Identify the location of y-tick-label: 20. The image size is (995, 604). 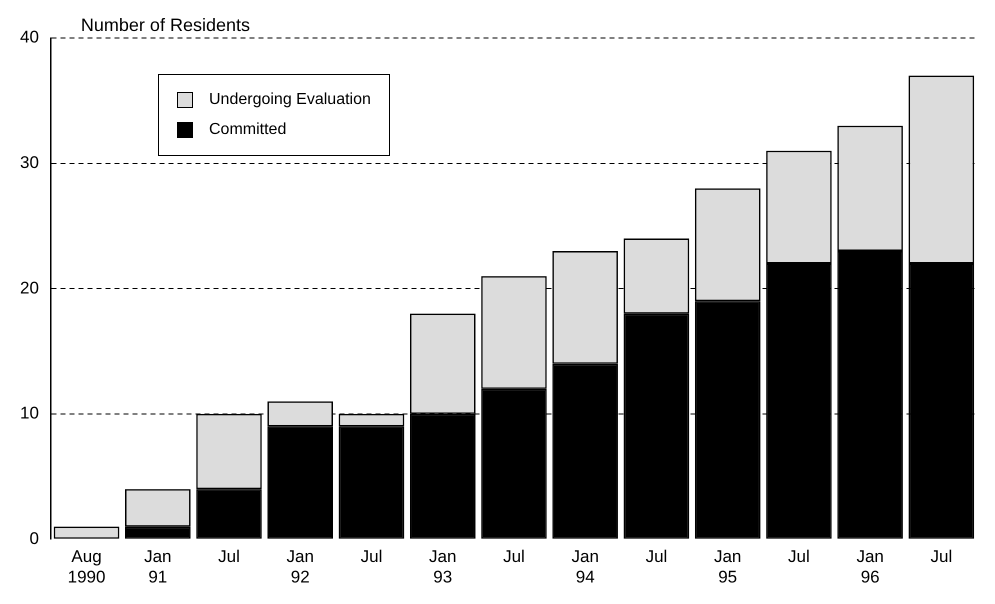
(29, 288).